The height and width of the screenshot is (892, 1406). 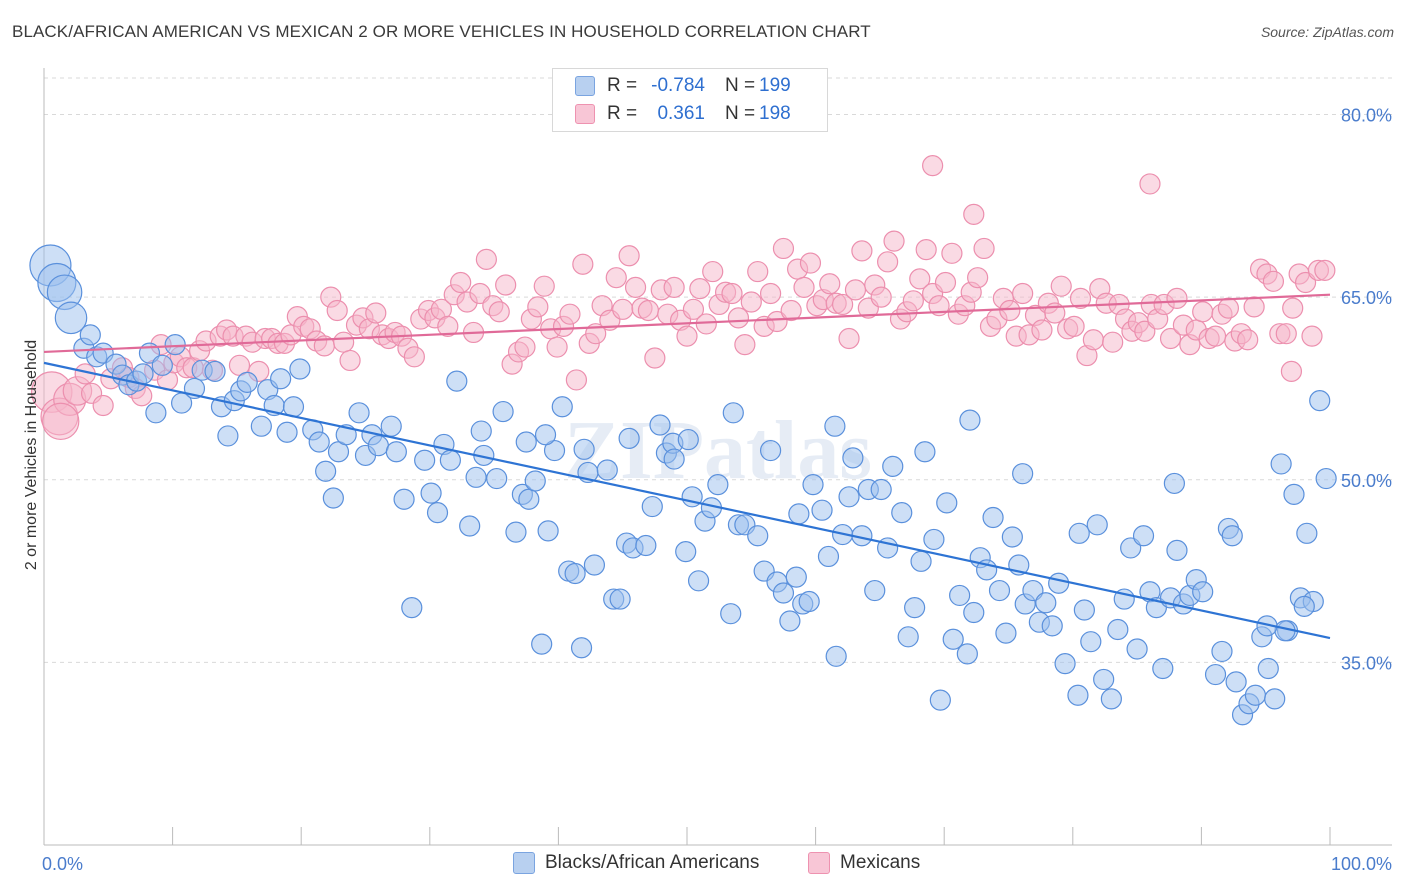 I want to click on legend-swatch-blue, so click(x=524, y=863).